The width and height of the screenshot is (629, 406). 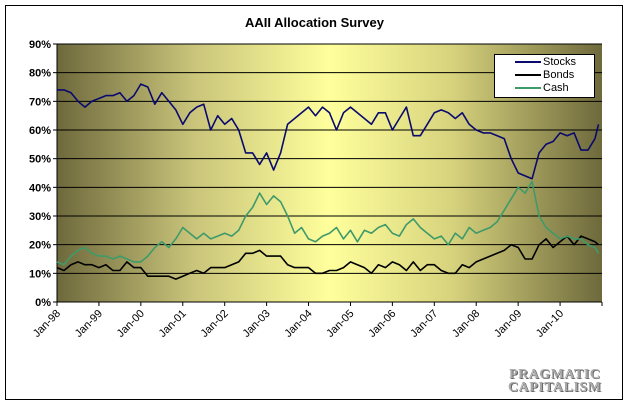 What do you see at coordinates (40, 274) in the screenshot?
I see `y-tick-label: 10%` at bounding box center [40, 274].